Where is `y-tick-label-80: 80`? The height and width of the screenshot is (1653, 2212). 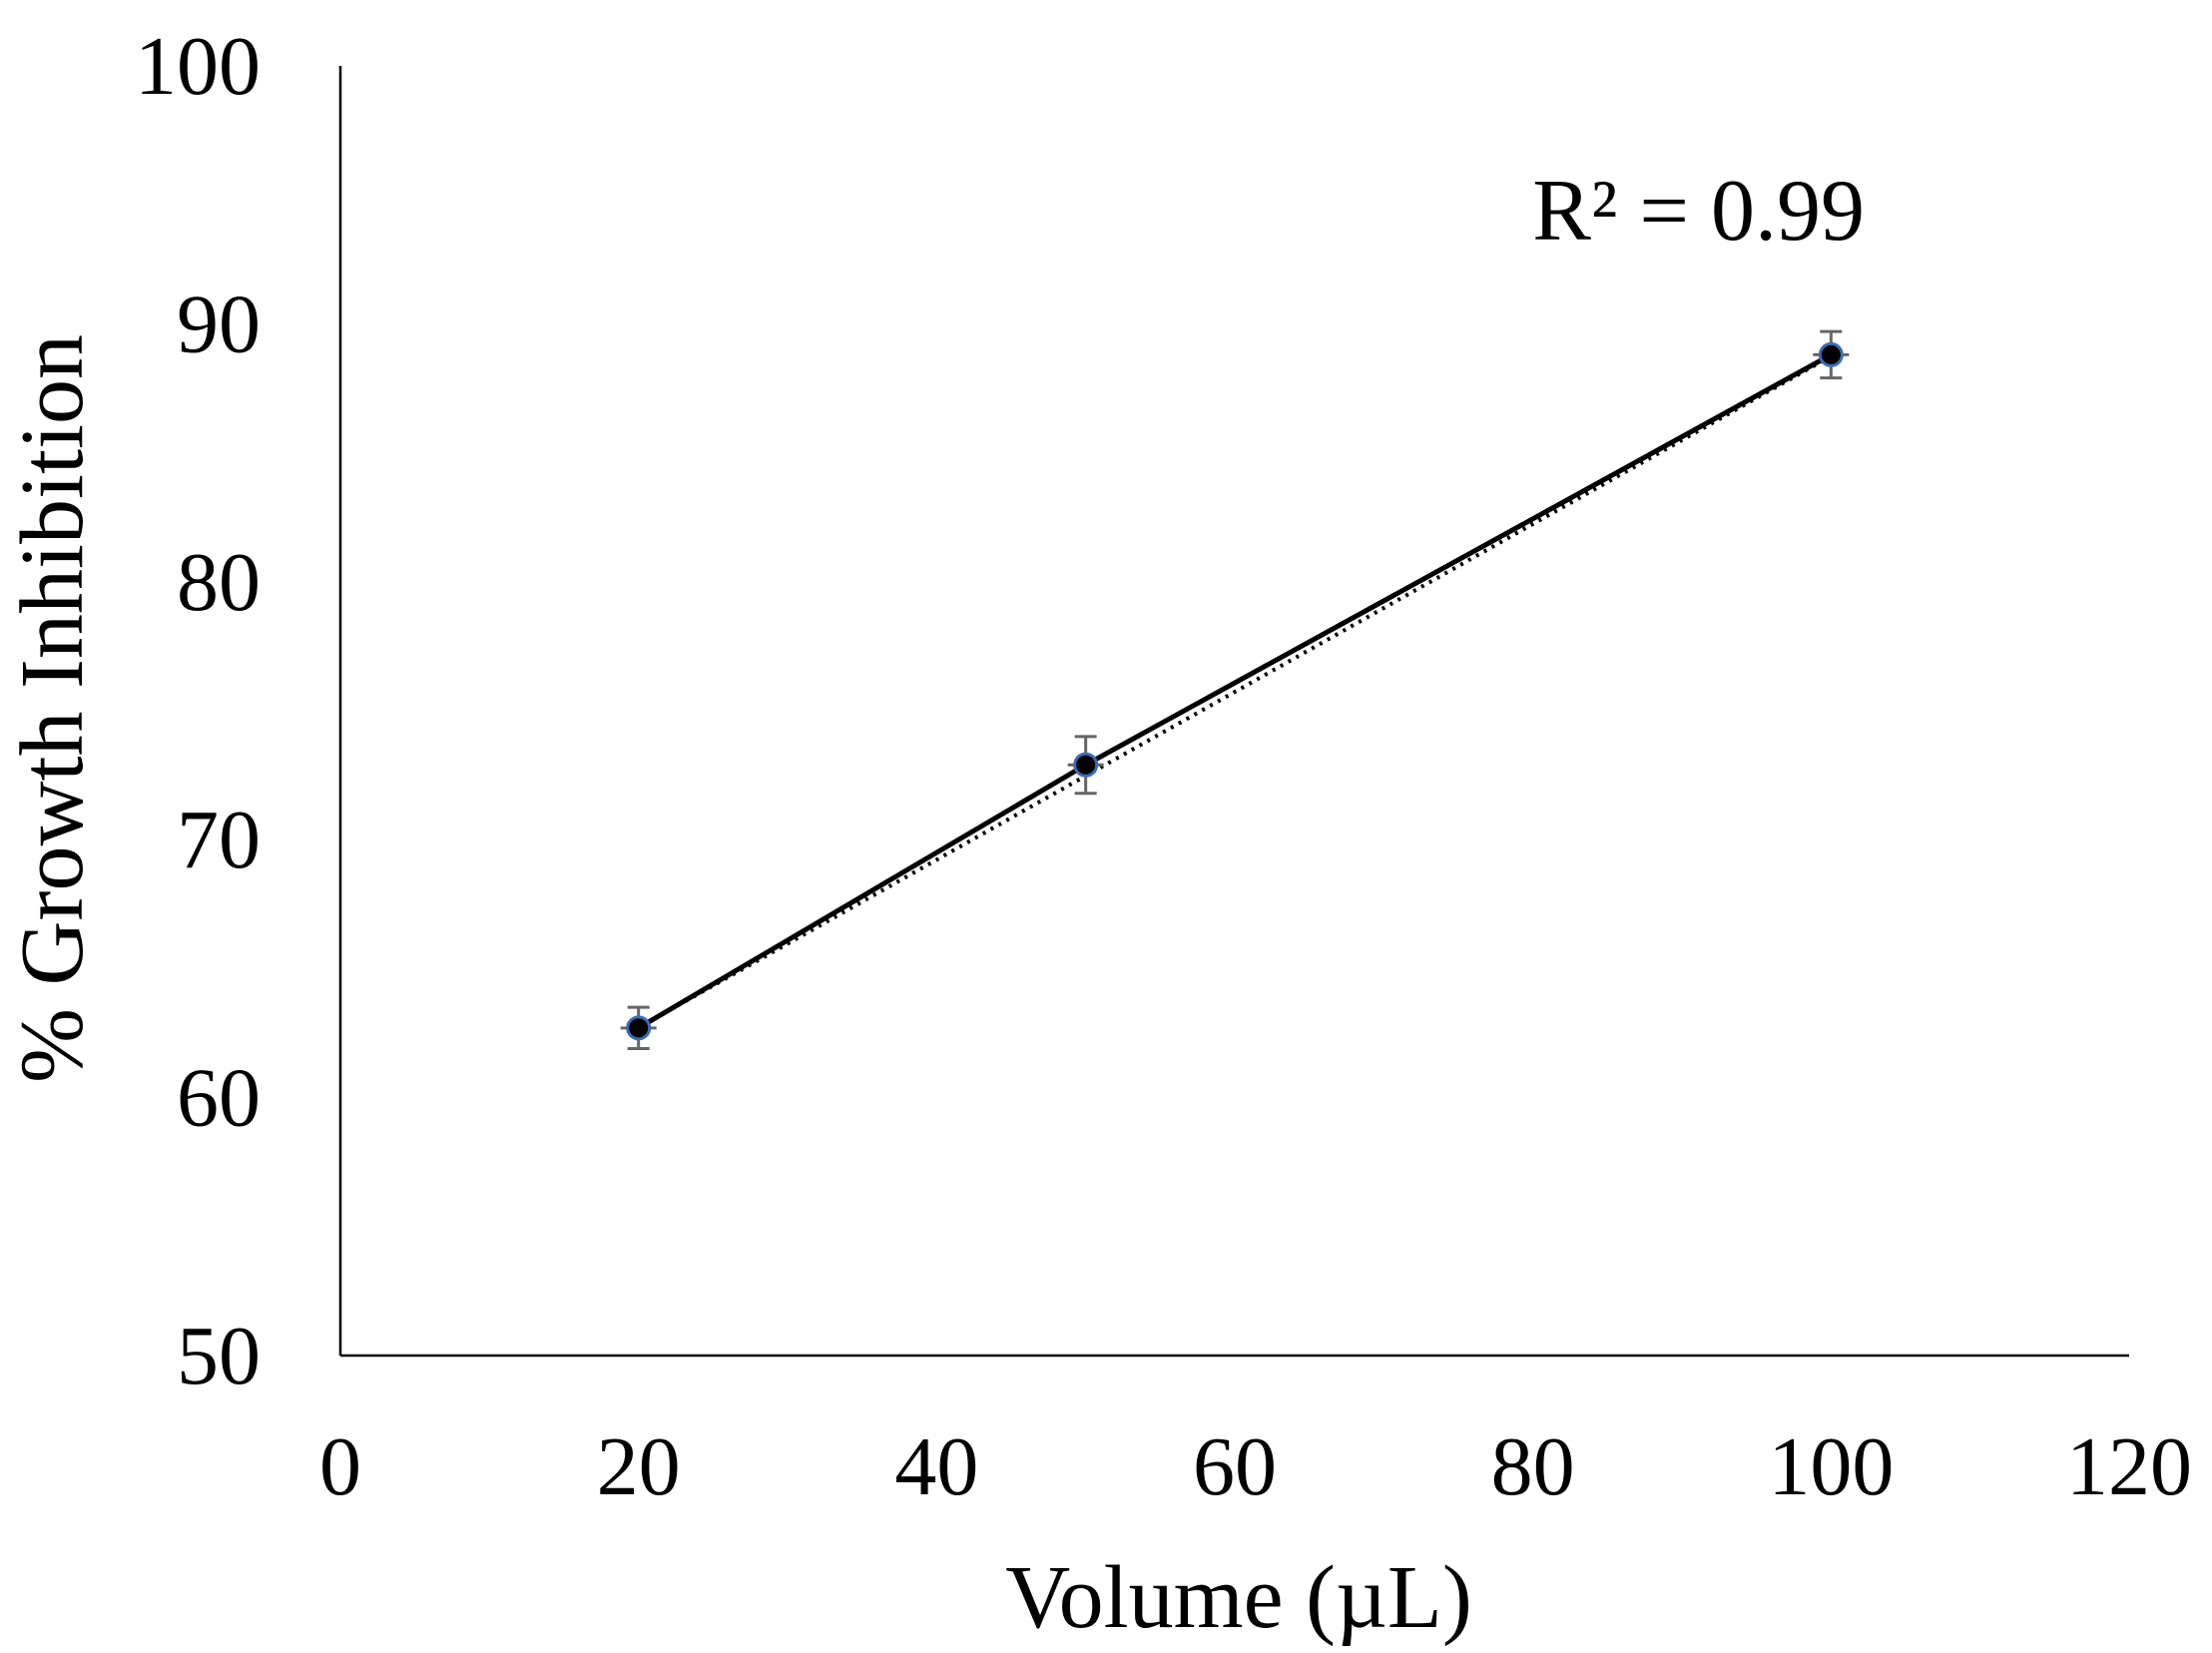 y-tick-label-80: 80 is located at coordinates (219, 582).